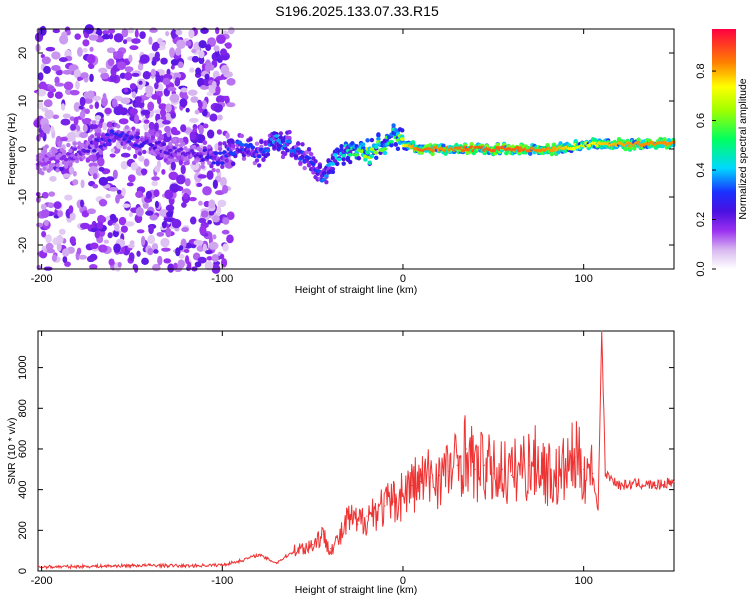 The height and width of the screenshot is (600, 750). I want to click on snr-x-axis-label: Height of straight line (km), so click(356, 590).